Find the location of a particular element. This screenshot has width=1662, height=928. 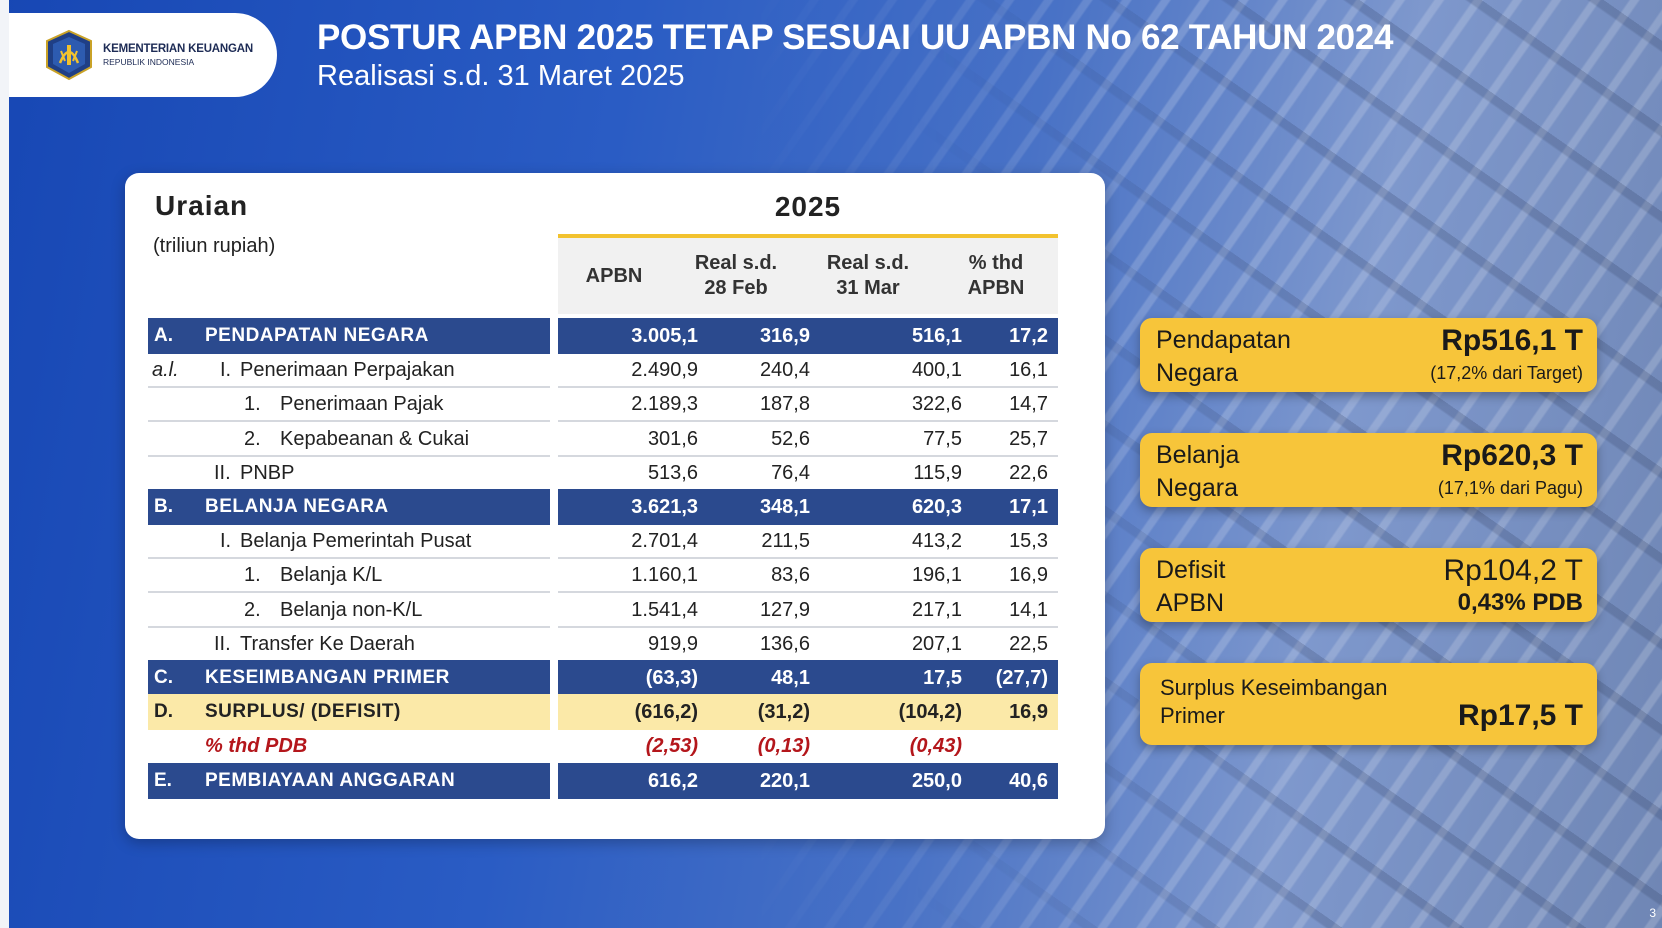

value-real-feb: 348,1 is located at coordinates (784, 507).